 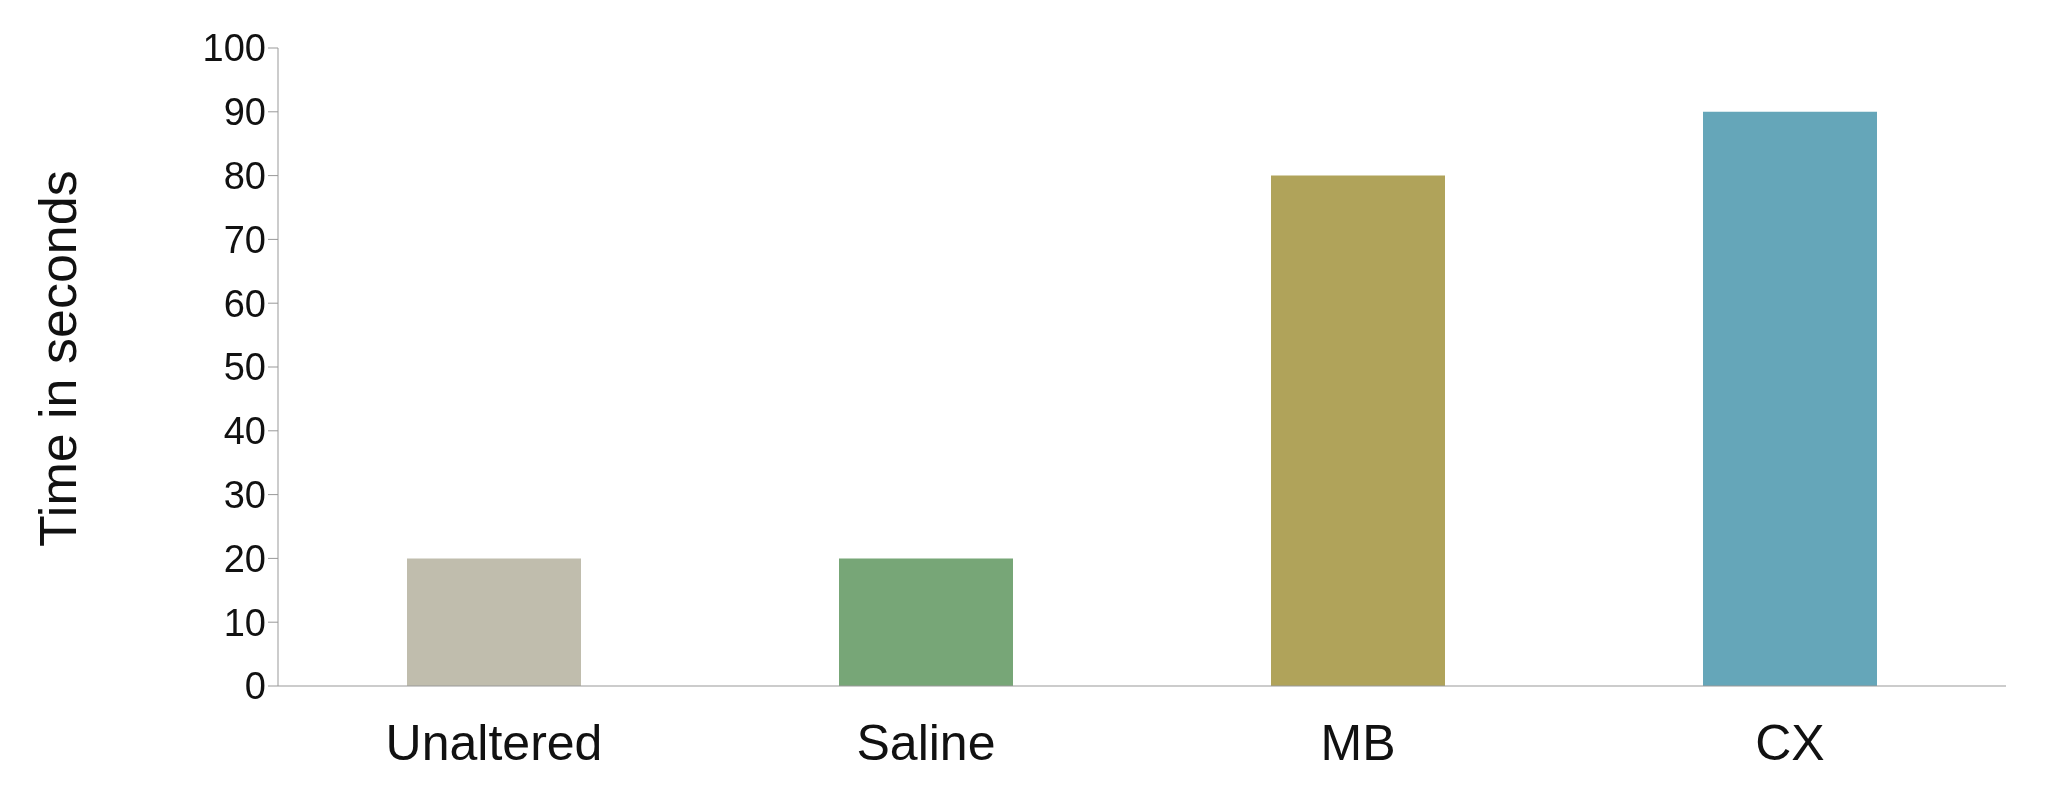 I want to click on y-tick-label: 80, so click(x=244, y=176).